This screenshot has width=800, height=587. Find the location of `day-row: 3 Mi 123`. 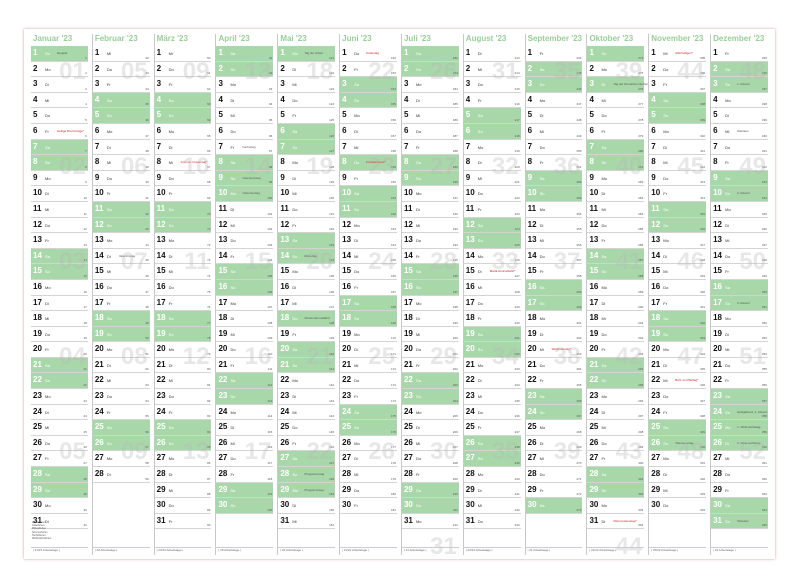

day-row: 3 Mi 123 is located at coordinates (307, 85).